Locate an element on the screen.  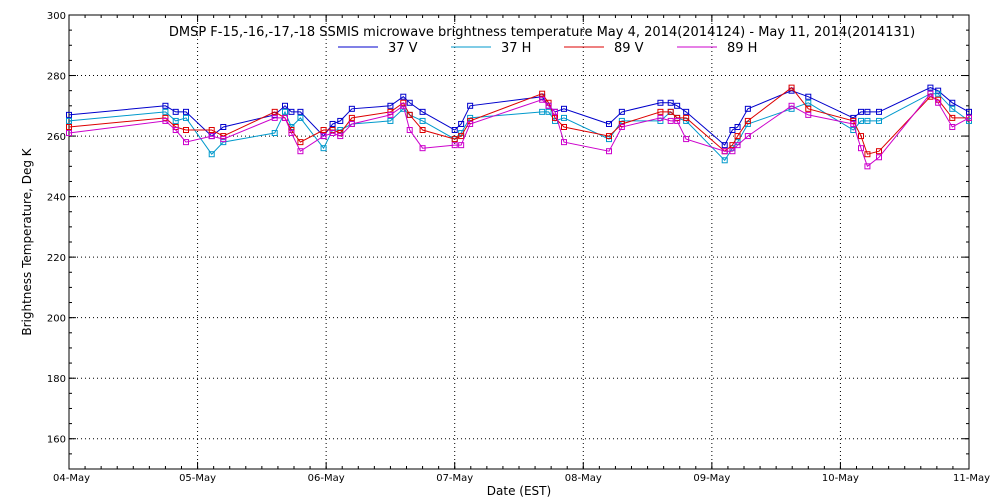
y-tick-label: 200 is located at coordinates (56, 319).